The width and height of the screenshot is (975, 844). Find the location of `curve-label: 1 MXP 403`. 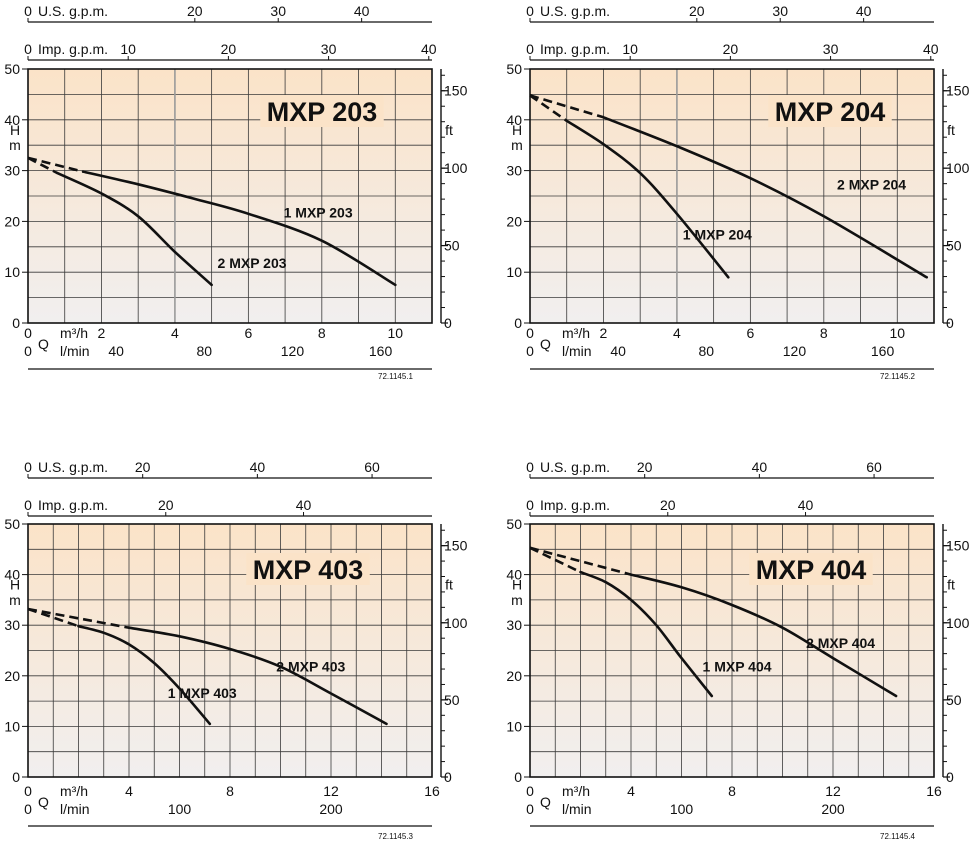

curve-label: 1 MXP 403 is located at coordinates (202, 693).